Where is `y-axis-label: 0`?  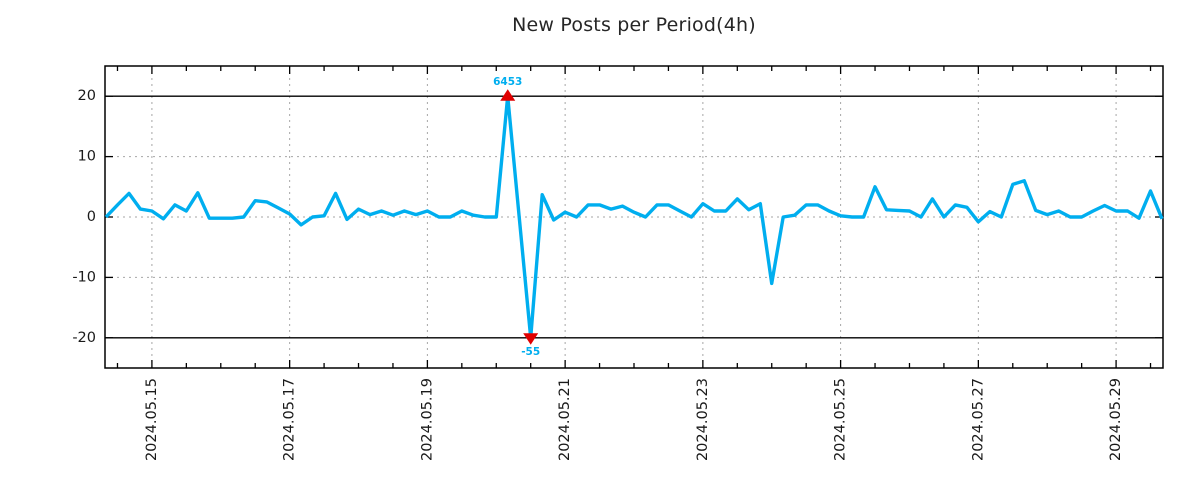
y-axis-label: 0 is located at coordinates (91, 217).